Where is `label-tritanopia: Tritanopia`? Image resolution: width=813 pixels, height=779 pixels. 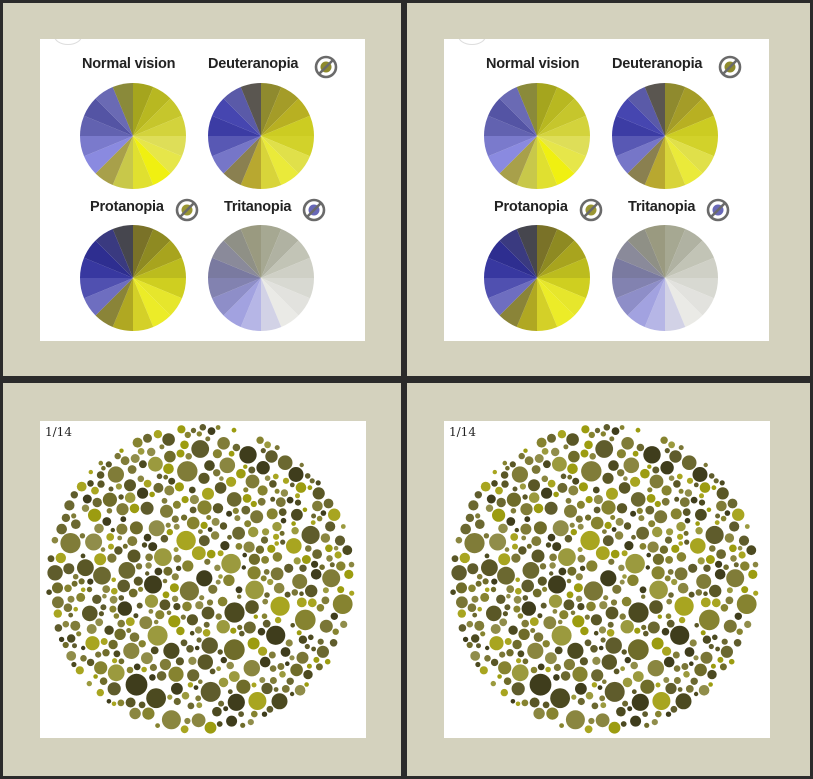
label-tritanopia: Tritanopia is located at coordinates (662, 207).